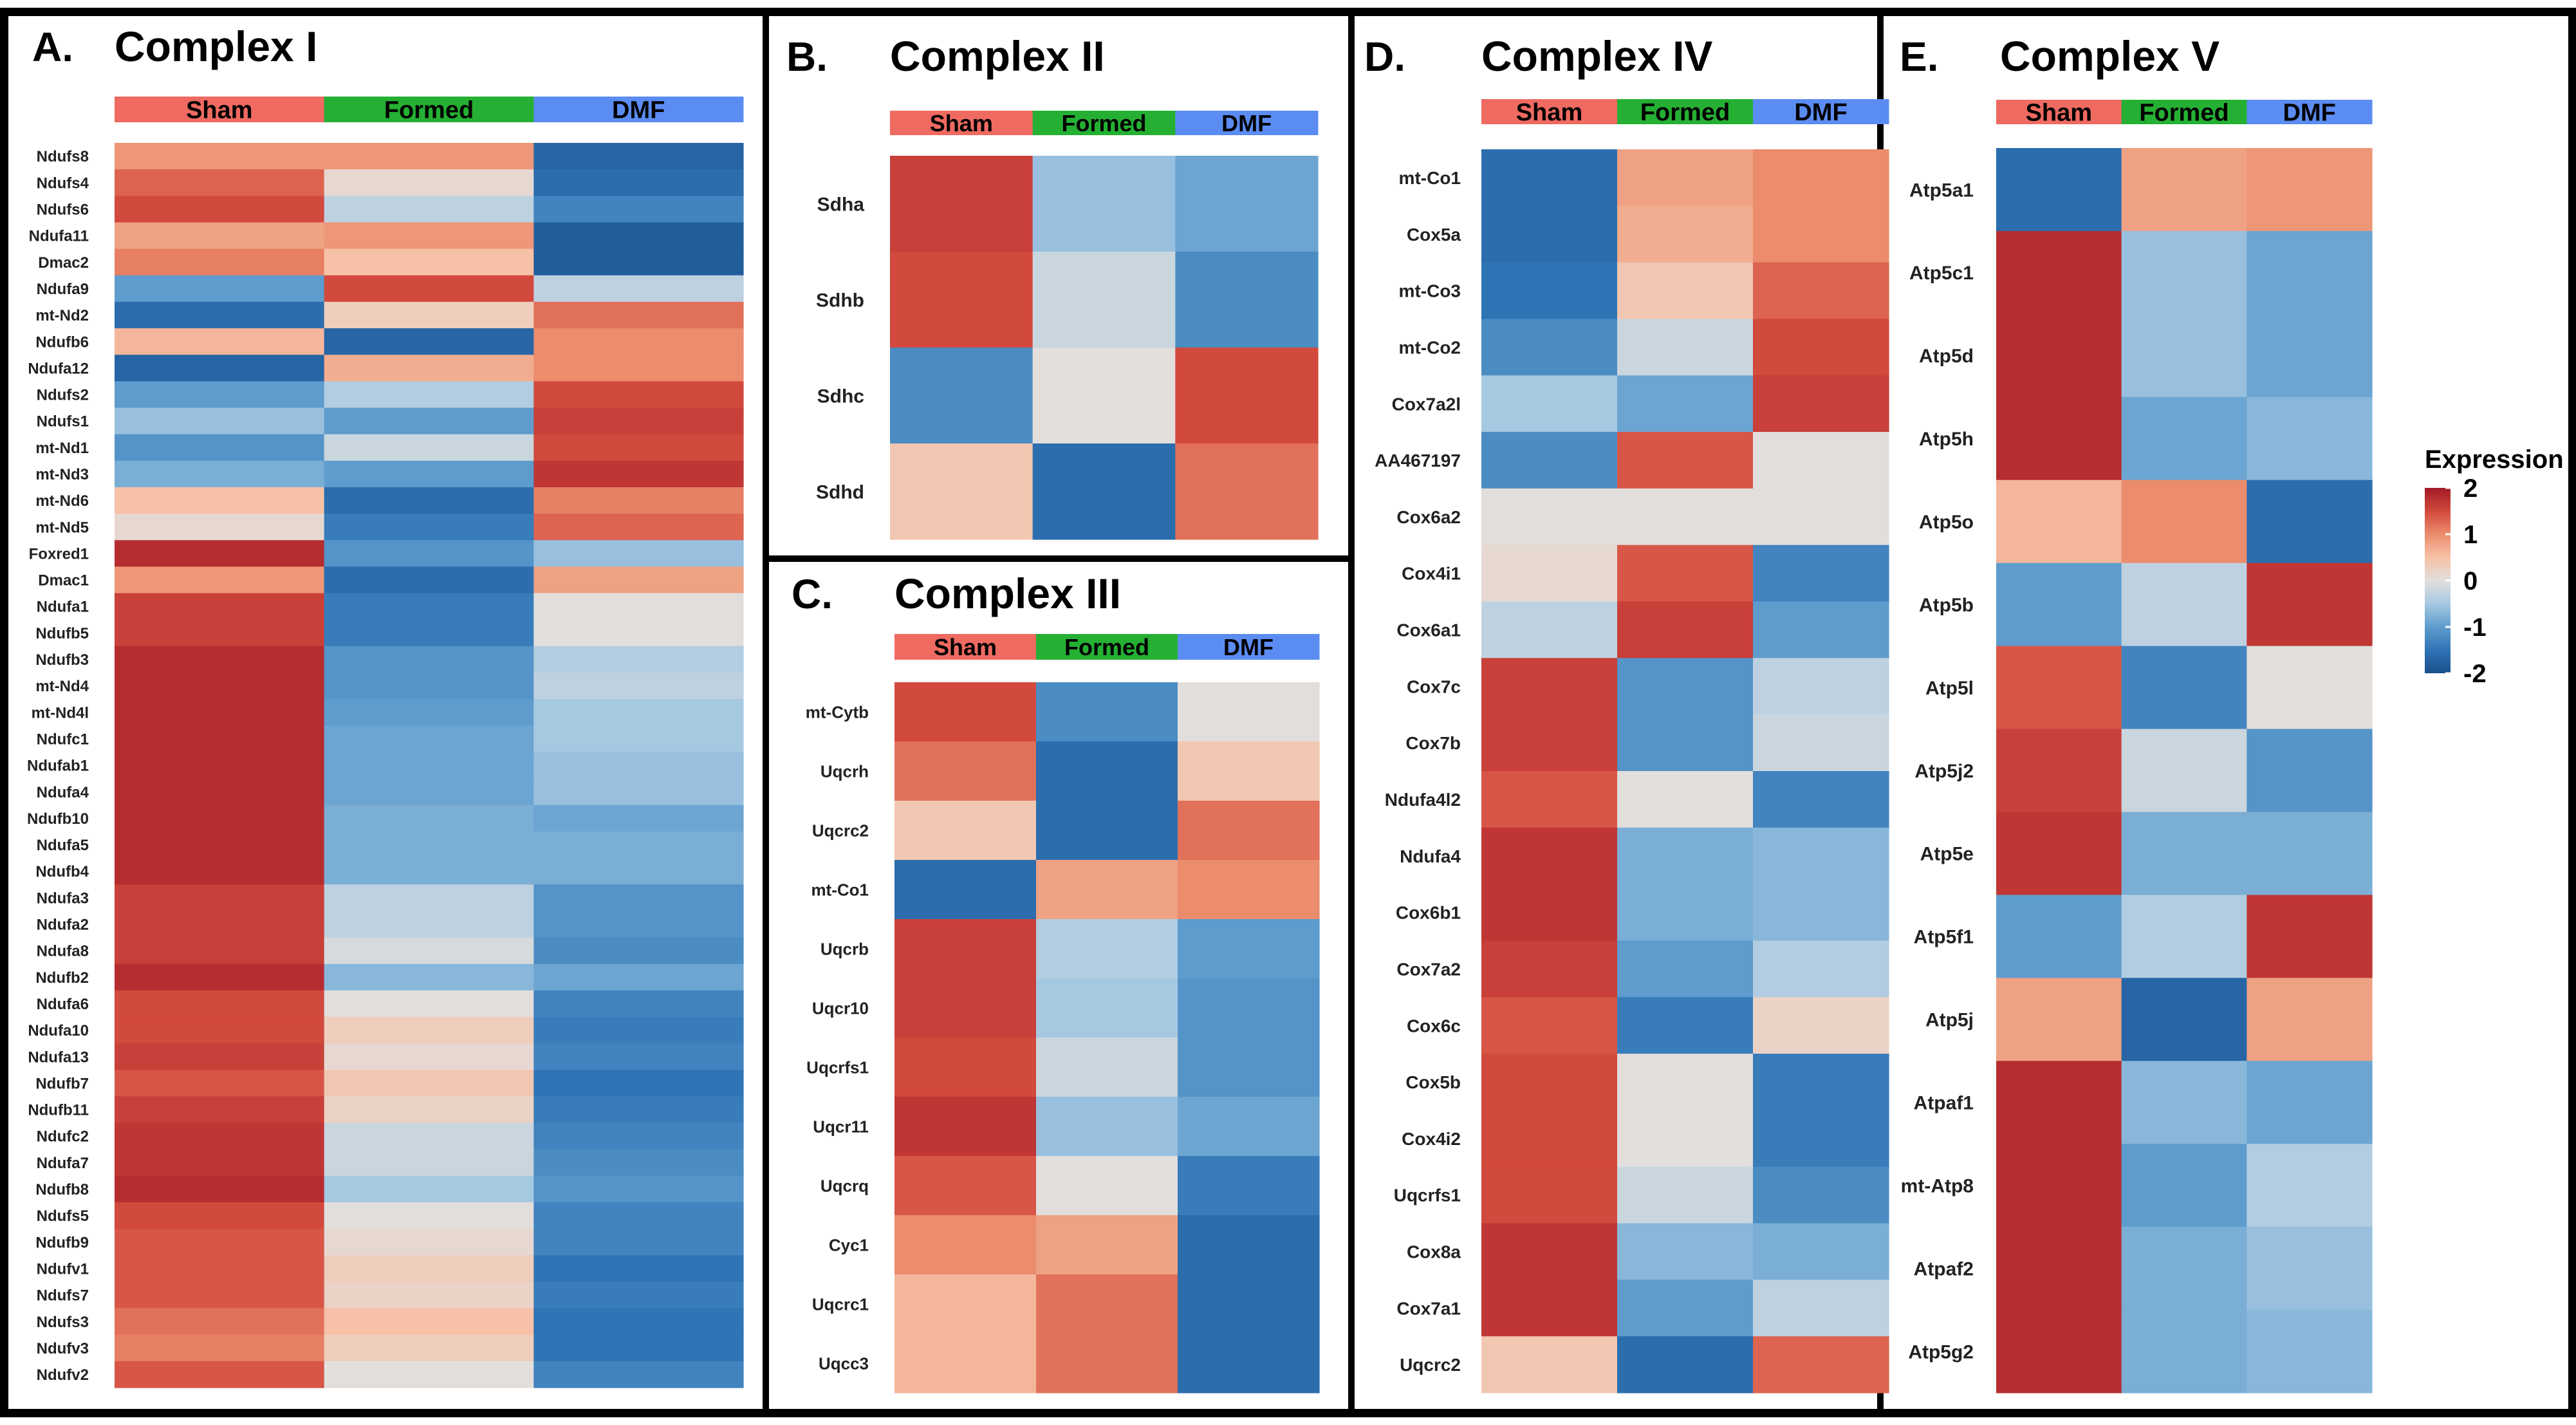 This screenshot has width=2576, height=1425. Describe the element at coordinates (63, 289) in the screenshot. I see `row-label: Ndufa9` at that location.